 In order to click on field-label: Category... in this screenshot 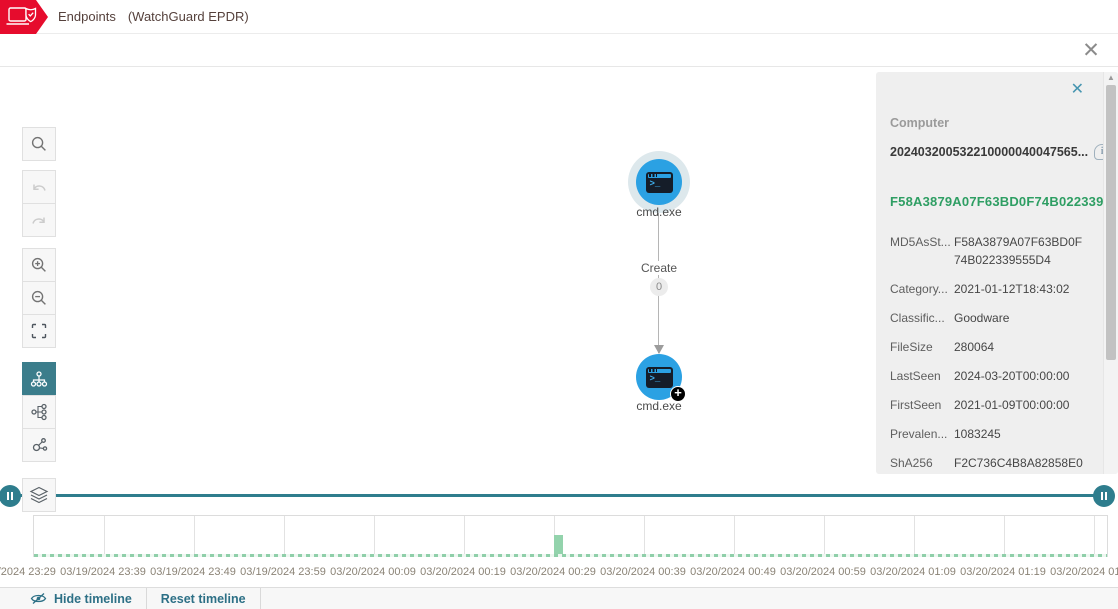, I will do `click(919, 289)`.